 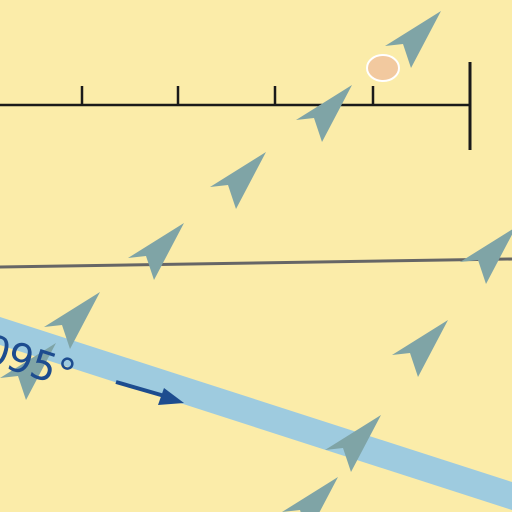 I want to click on arrow-right-icon, so click(x=149, y=392).